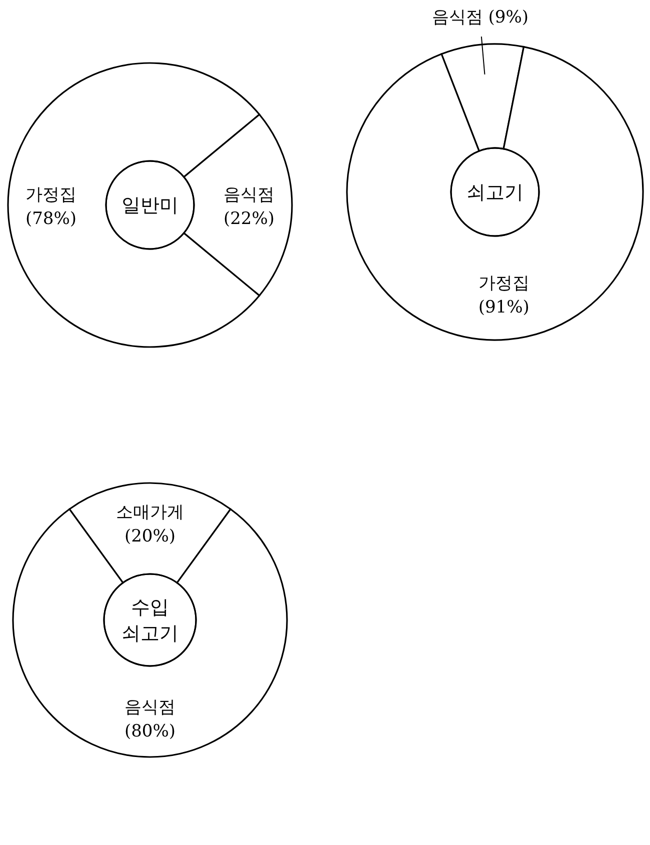 The image size is (650, 845). Describe the element at coordinates (150, 512) in the screenshot. I see `slice-label: 소매가게` at that location.